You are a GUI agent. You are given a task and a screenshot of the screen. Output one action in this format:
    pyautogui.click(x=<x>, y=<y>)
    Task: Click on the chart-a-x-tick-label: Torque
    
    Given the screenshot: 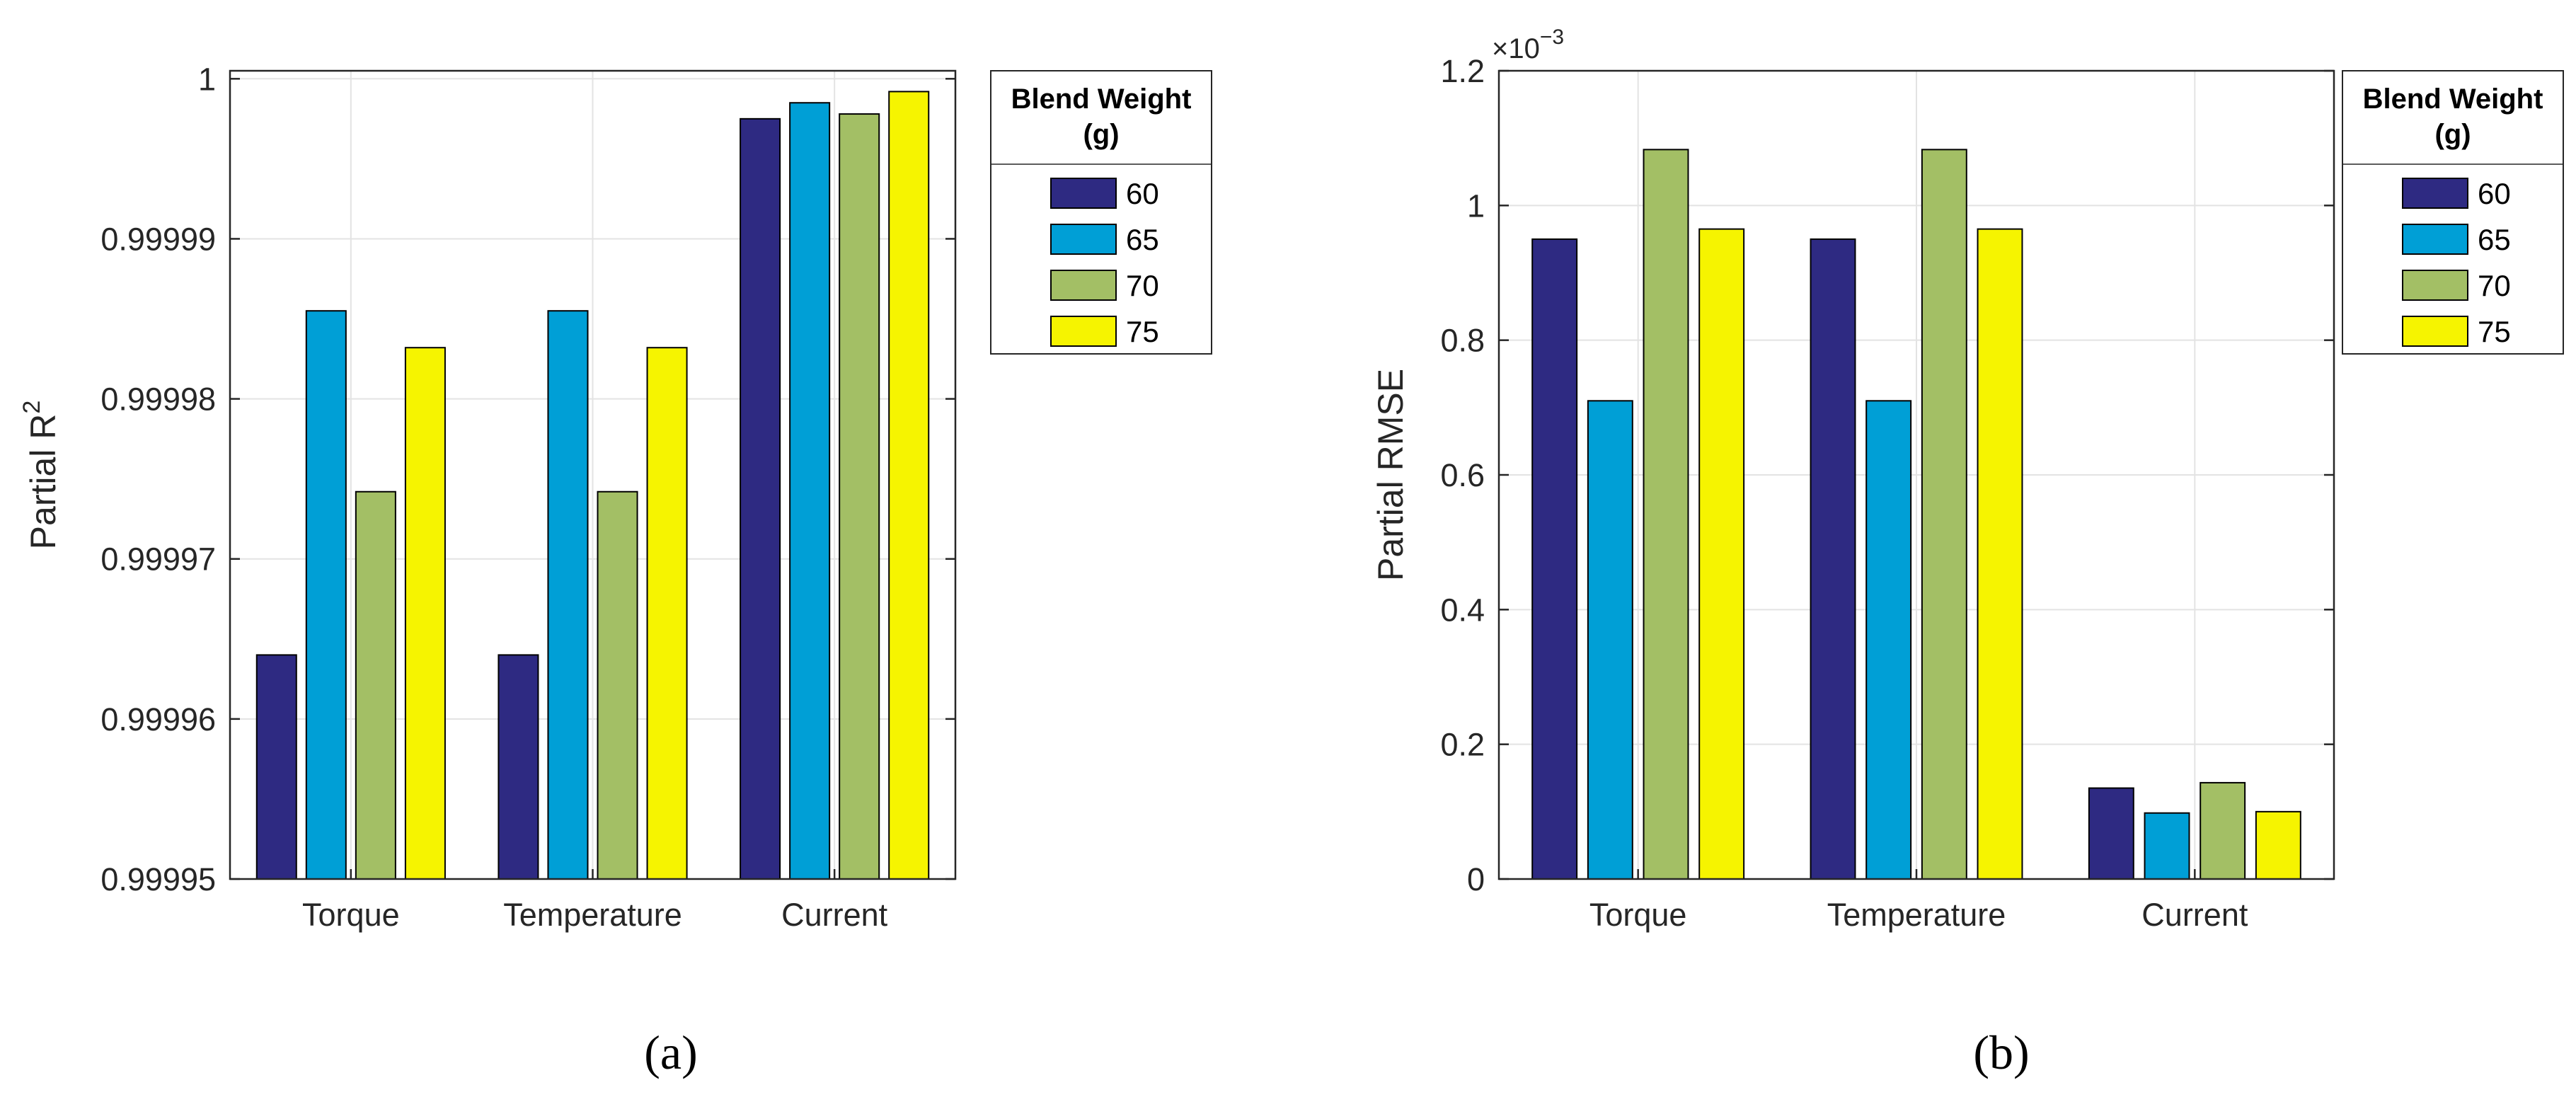 What is the action you would take?
    pyautogui.click(x=351, y=915)
    